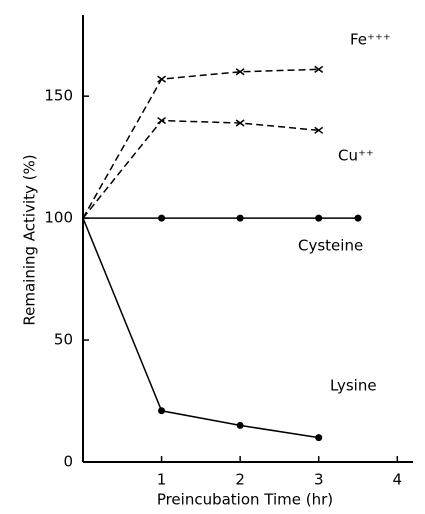 The image size is (425, 514). What do you see at coordinates (330, 246) in the screenshot?
I see `series-label: Cysteine` at bounding box center [330, 246].